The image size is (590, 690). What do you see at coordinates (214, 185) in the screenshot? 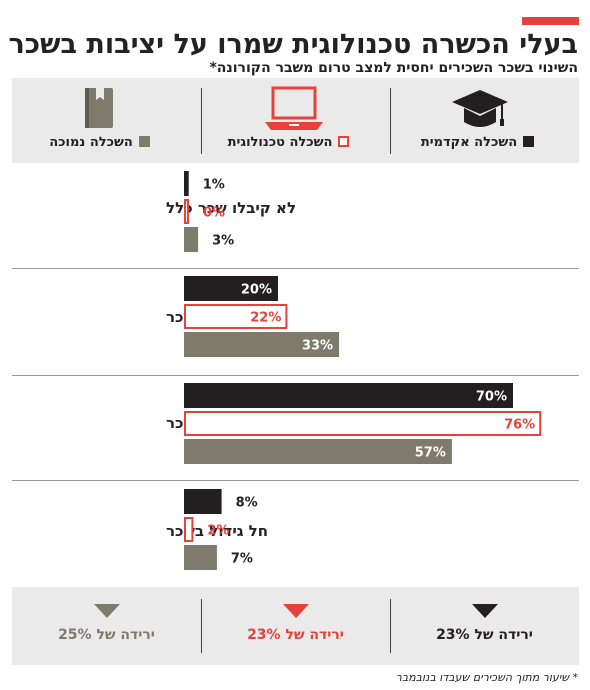
I see `data-label-academic: 1%` at bounding box center [214, 185].